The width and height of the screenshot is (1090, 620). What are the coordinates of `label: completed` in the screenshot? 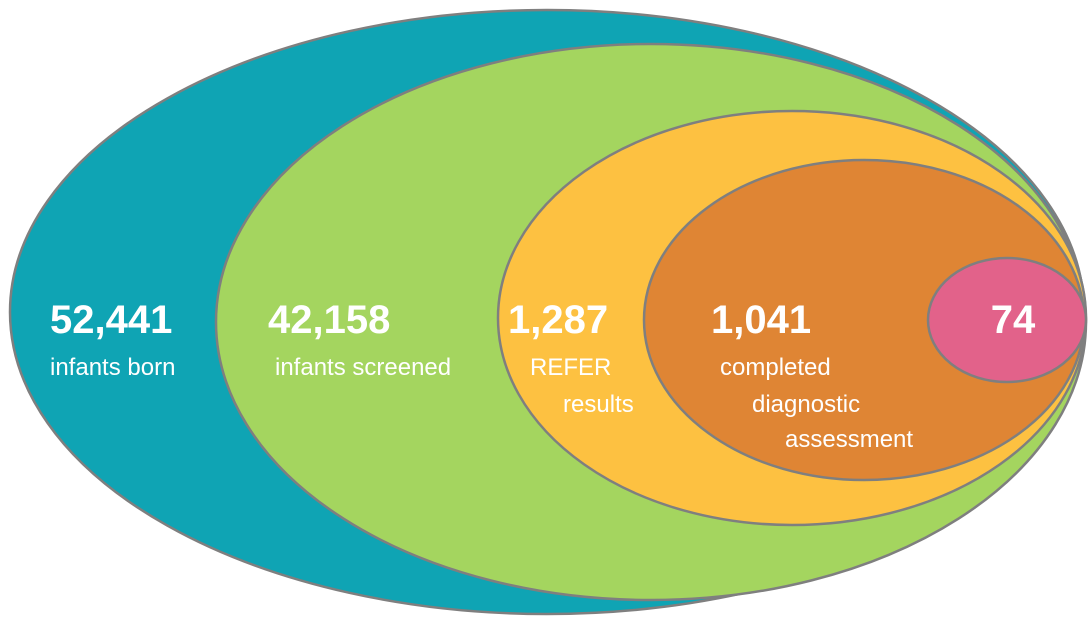 It's located at (775, 367).